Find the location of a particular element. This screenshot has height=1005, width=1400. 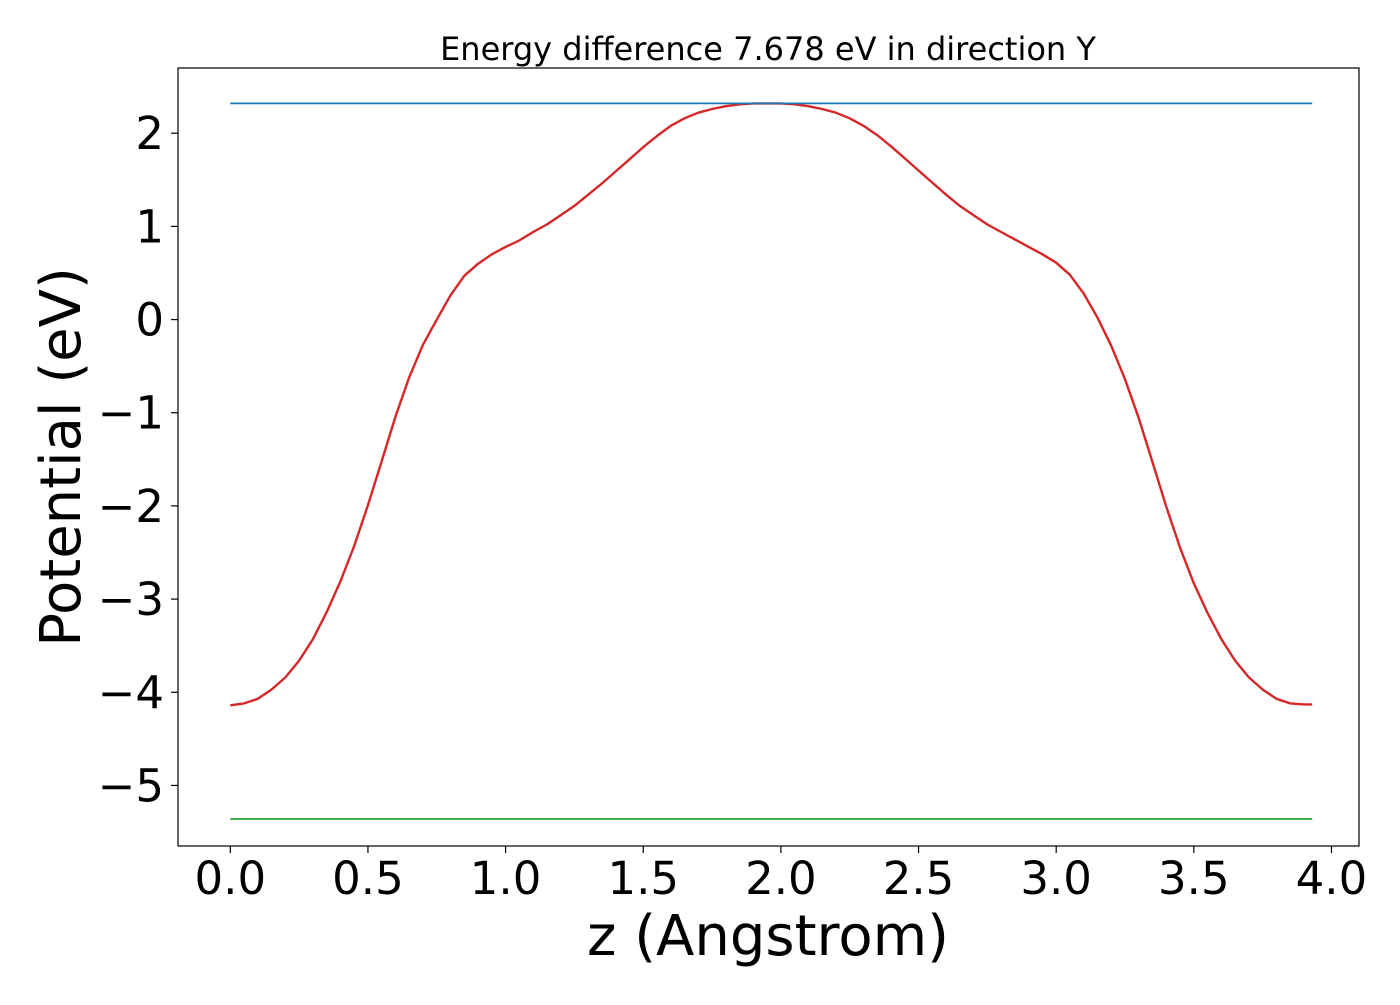

y-tick-label: 0 is located at coordinates (149, 320).